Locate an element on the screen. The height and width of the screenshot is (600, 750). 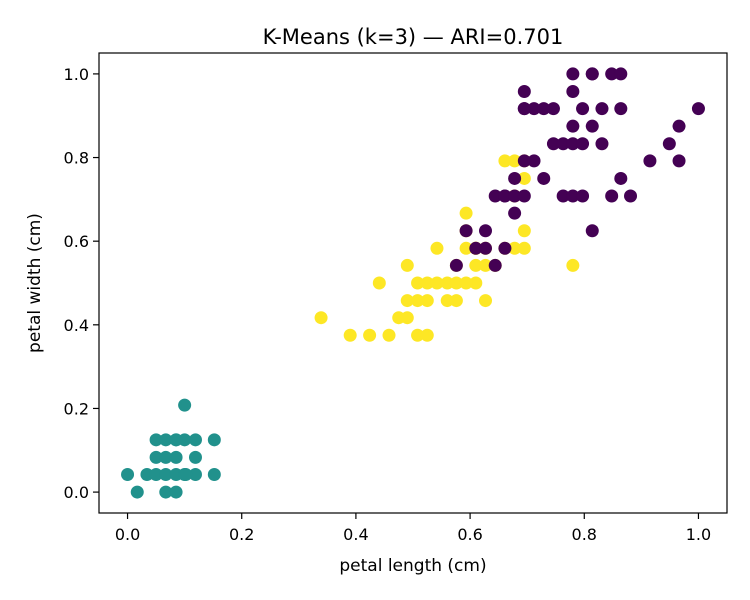
chart-title: K-Means (k=3) — ARI=0.701 is located at coordinates (413, 37).